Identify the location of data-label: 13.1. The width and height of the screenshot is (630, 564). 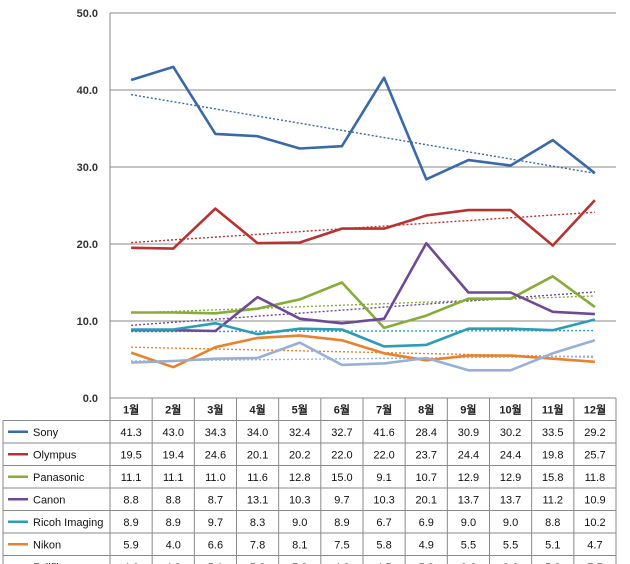
(257, 500).